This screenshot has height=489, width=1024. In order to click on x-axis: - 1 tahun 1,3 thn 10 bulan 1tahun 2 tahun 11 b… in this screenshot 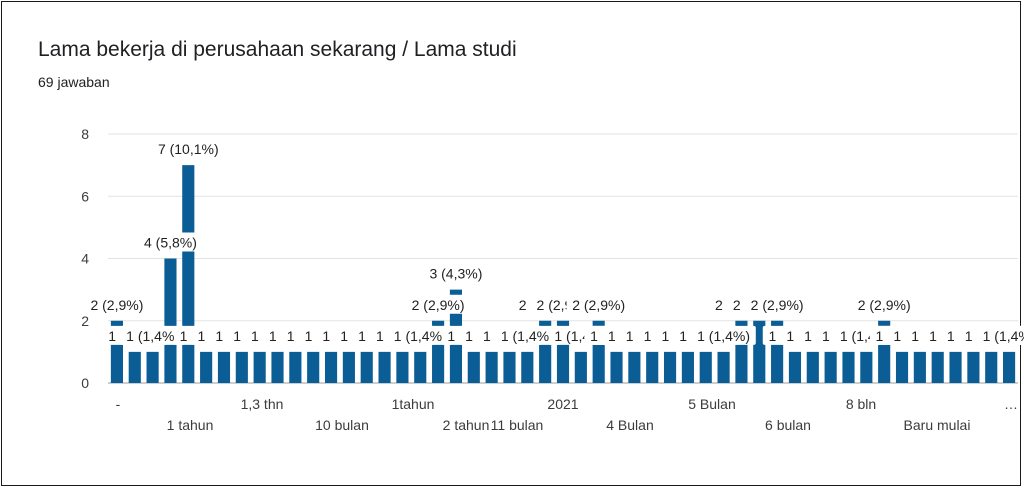, I will do `click(567, 414)`.